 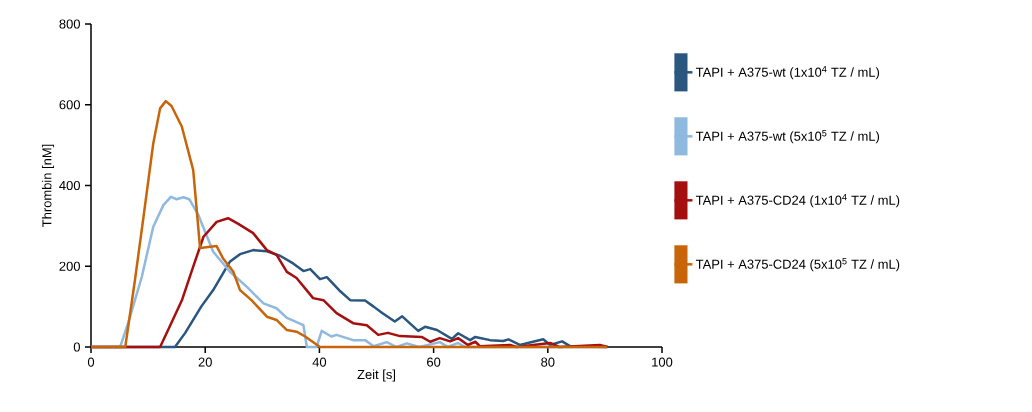 What do you see at coordinates (69, 185) in the screenshot?
I see `y-tick-label: 400` at bounding box center [69, 185].